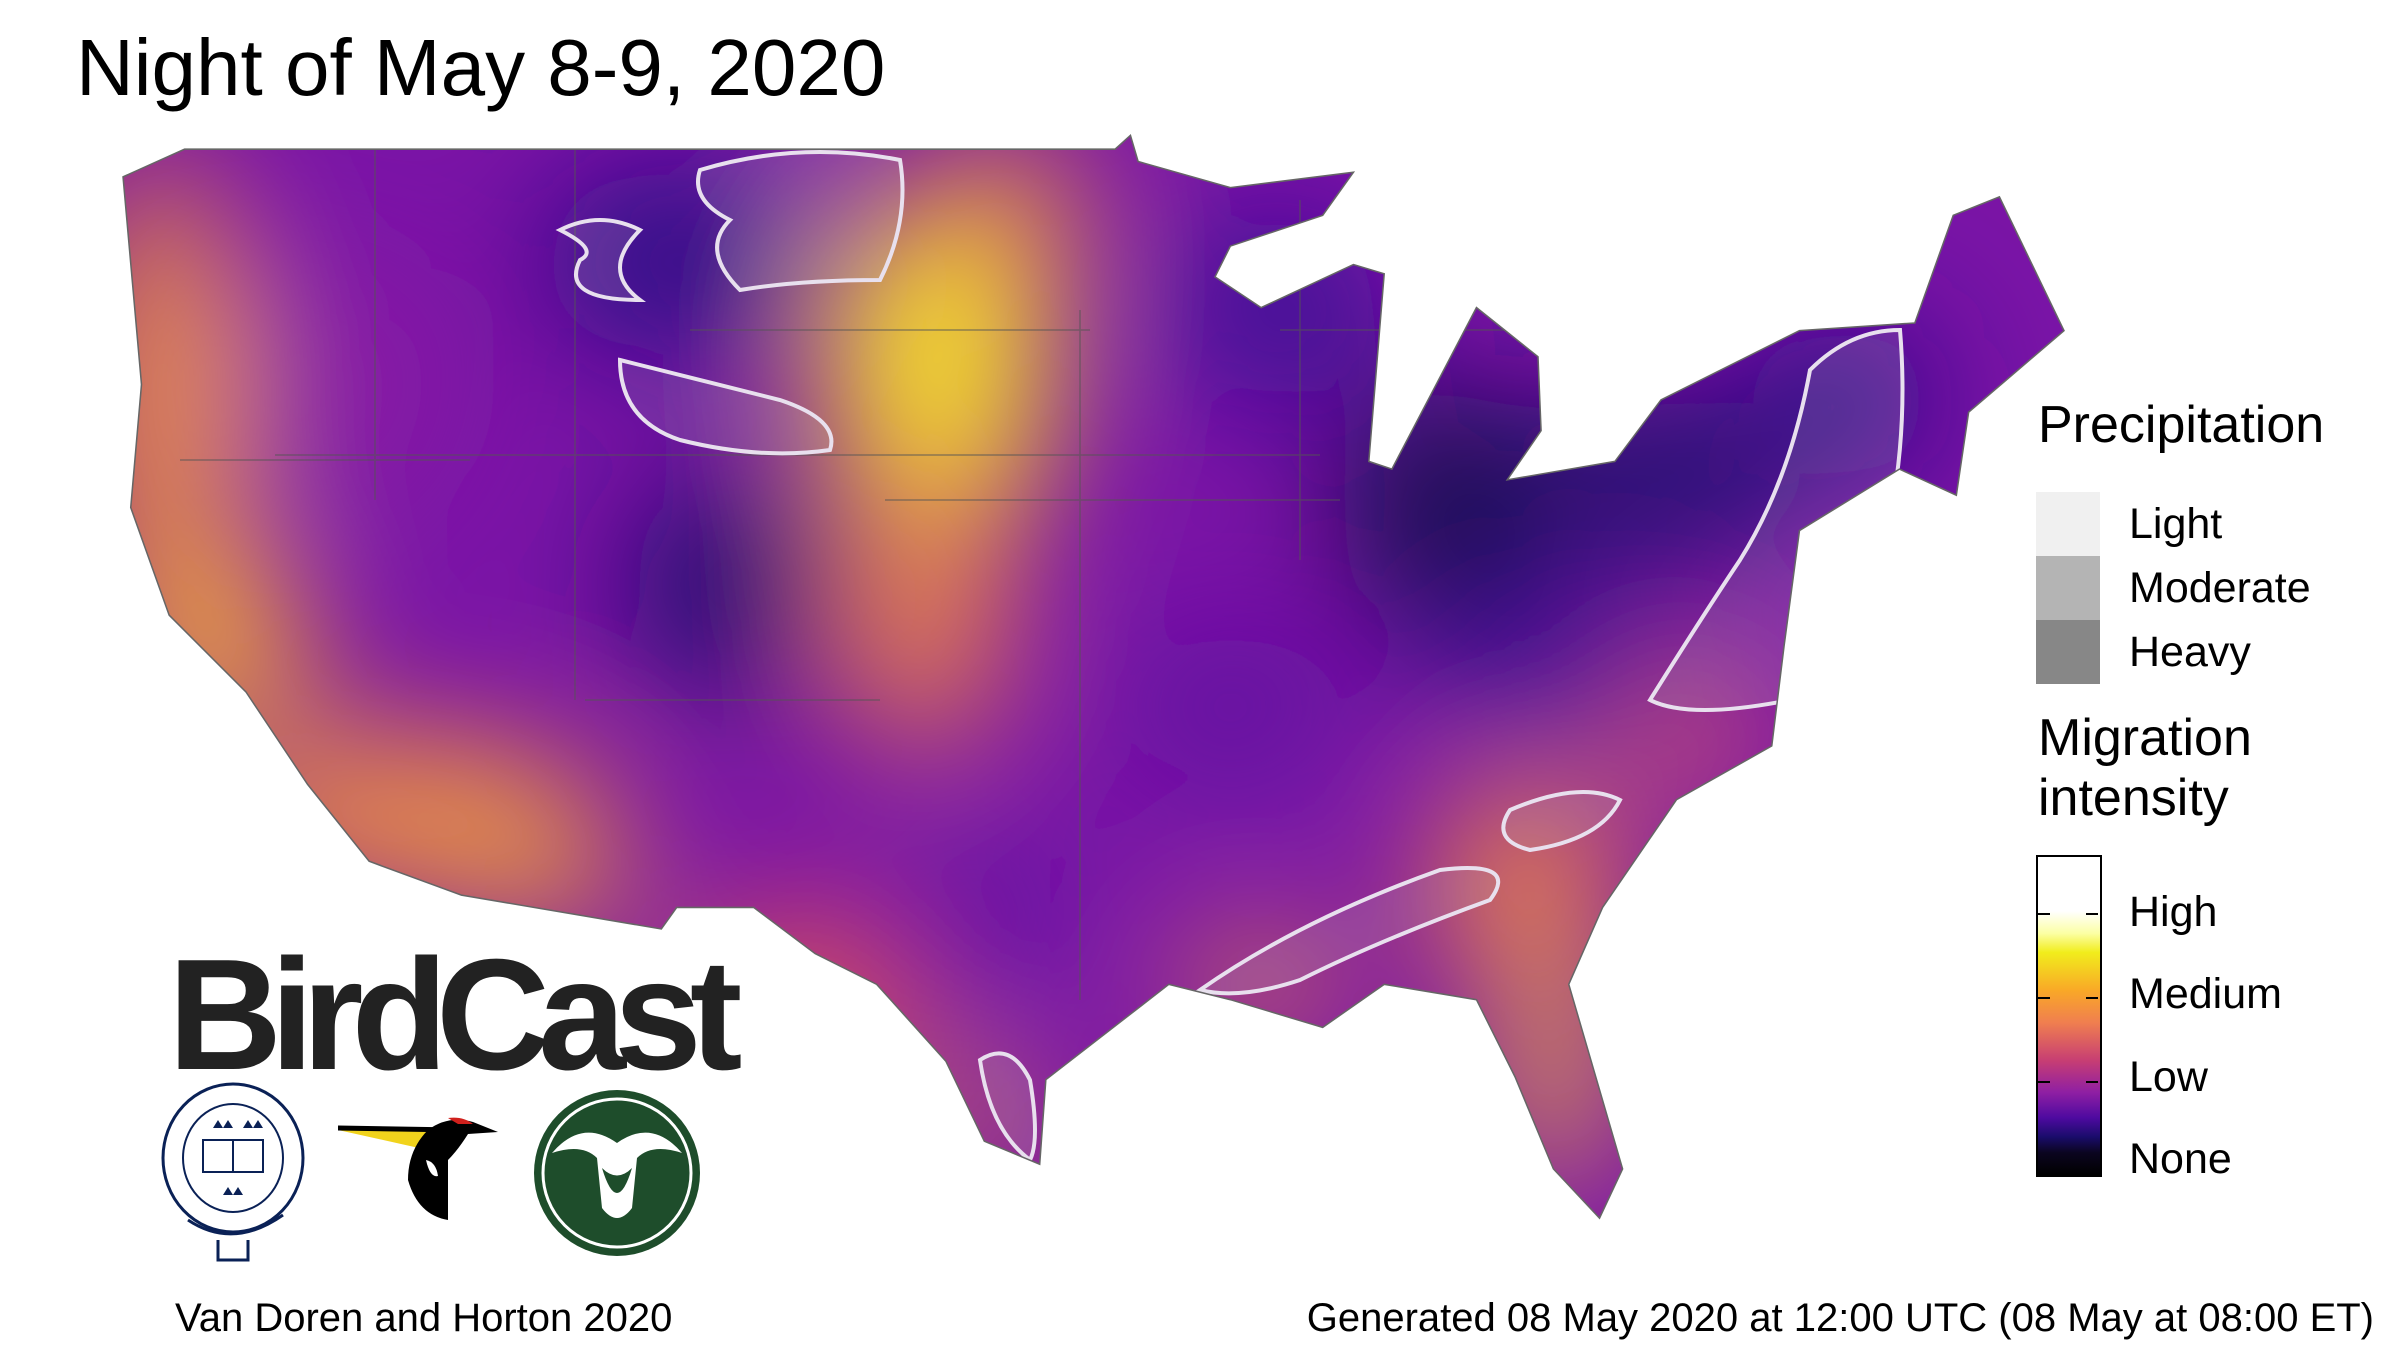  I want to click on precip-swatch-light, so click(2068, 524).